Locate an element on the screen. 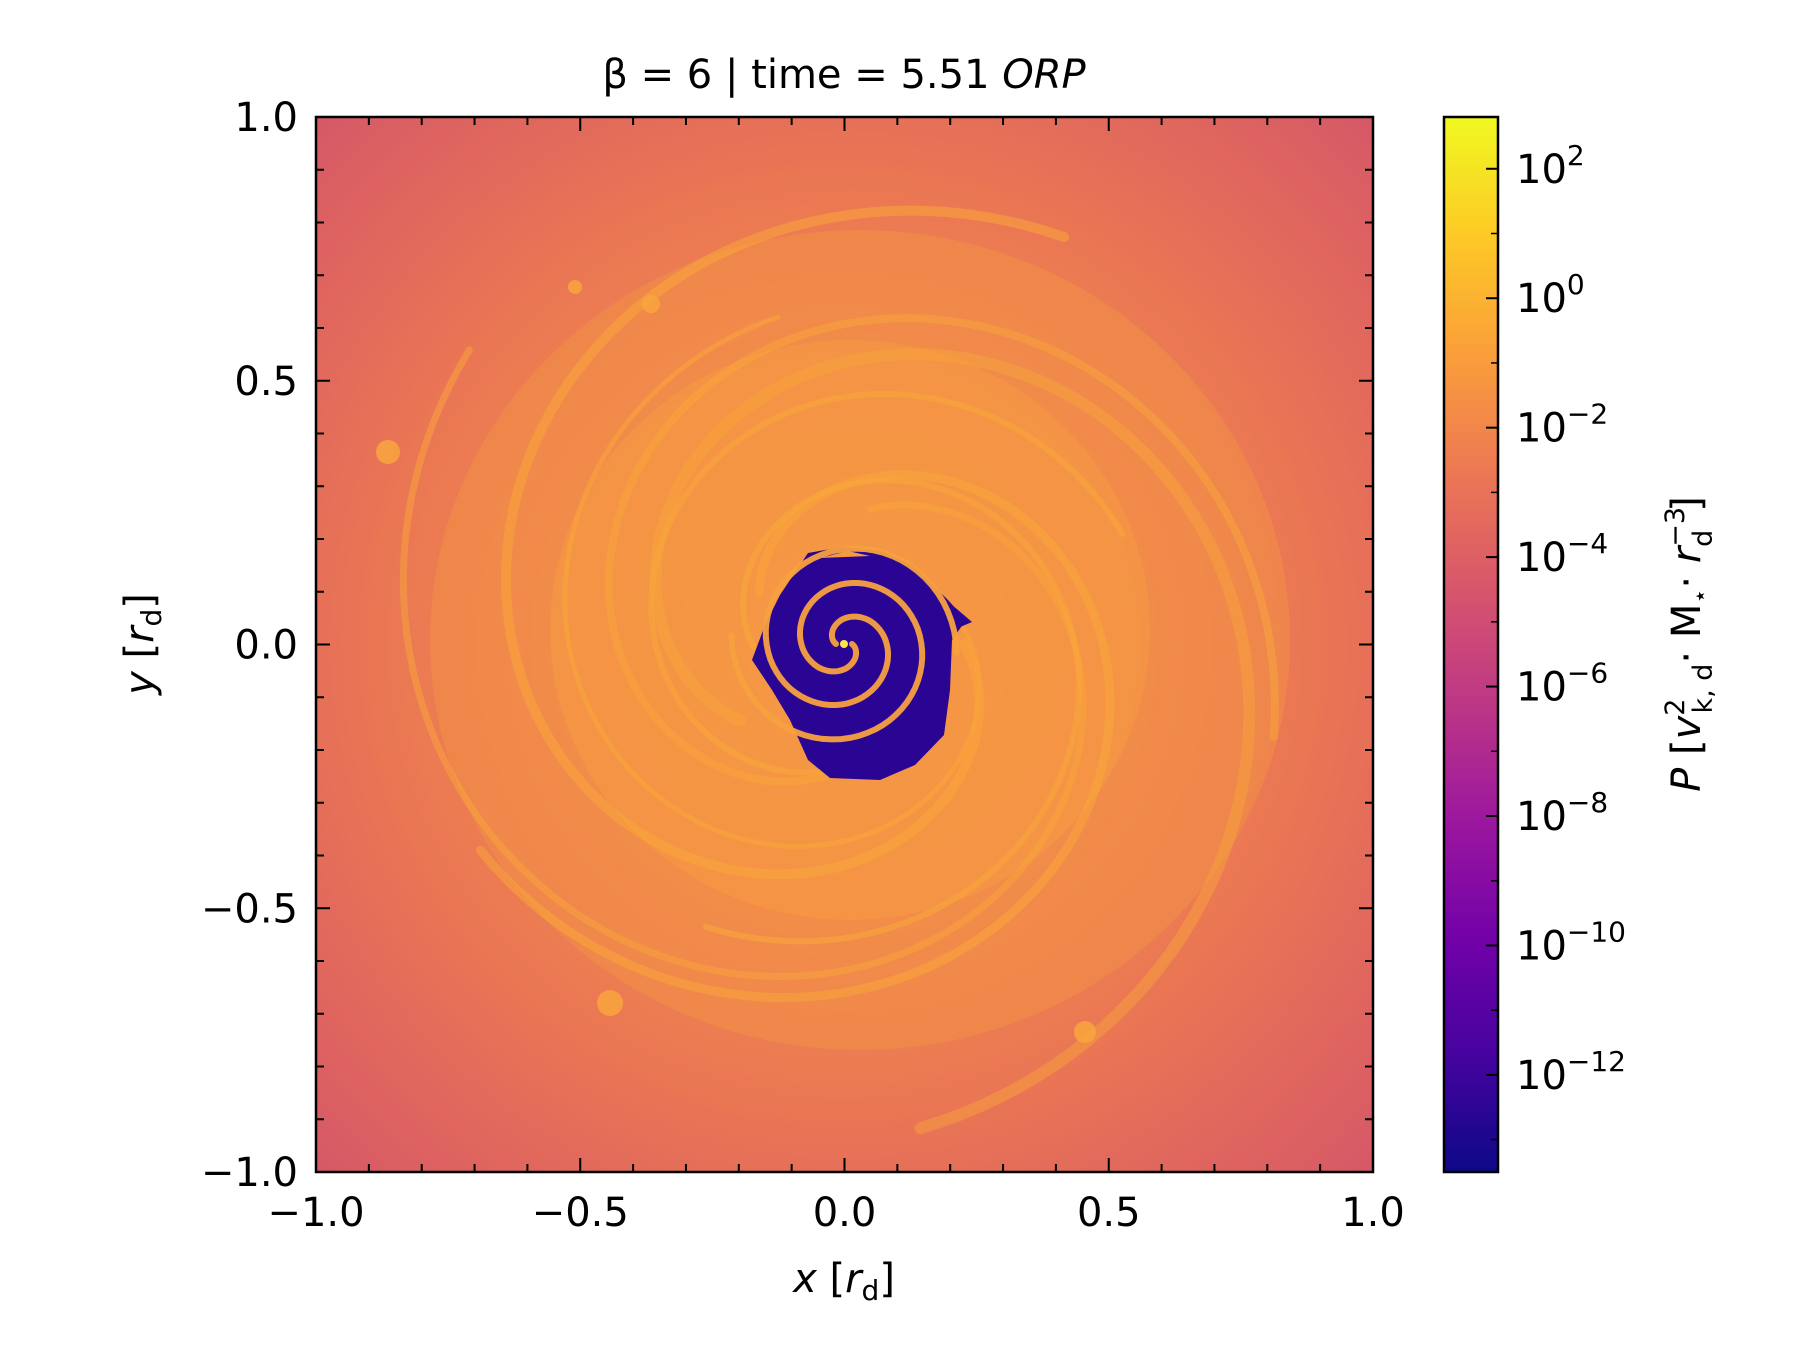  title-suffix: ORP is located at coordinates (1044, 75).